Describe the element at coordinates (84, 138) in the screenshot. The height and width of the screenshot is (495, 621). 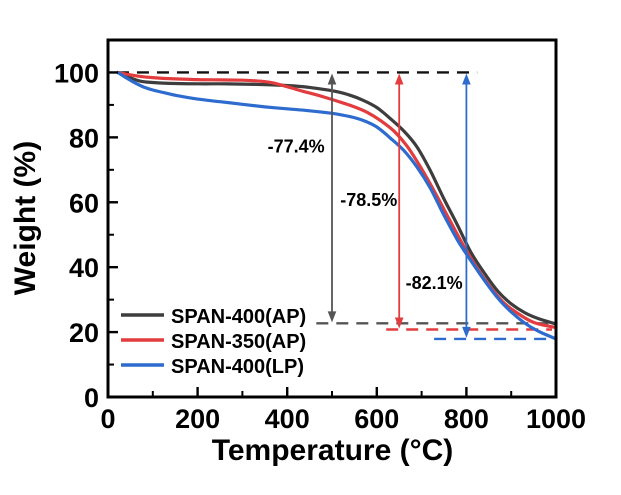
I see `y-tick-label-80: 80` at that location.